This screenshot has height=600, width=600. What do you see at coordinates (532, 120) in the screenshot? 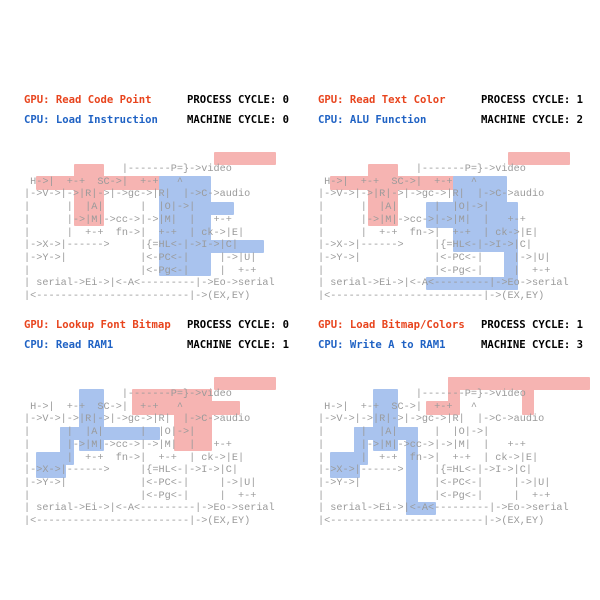
I see `machine-cycle-label: MACHINE CYCLE: 2` at bounding box center [532, 120].